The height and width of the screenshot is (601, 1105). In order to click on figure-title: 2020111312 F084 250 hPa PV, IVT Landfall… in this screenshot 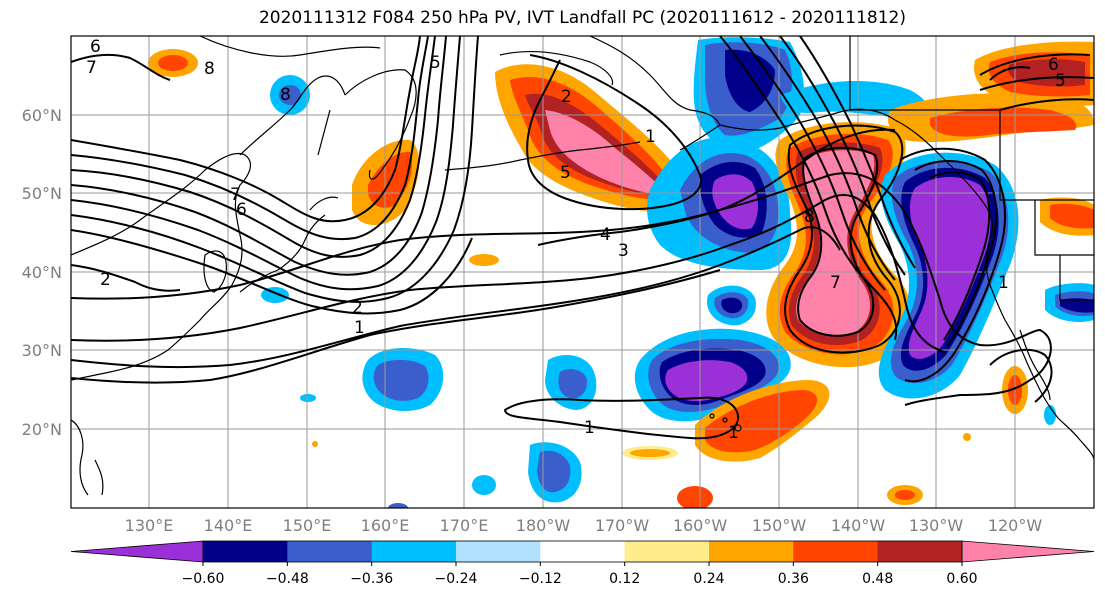, I will do `click(582, 18)`.